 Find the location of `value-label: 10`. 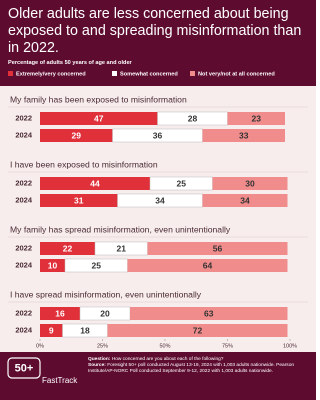

value-label: 10 is located at coordinates (53, 265).